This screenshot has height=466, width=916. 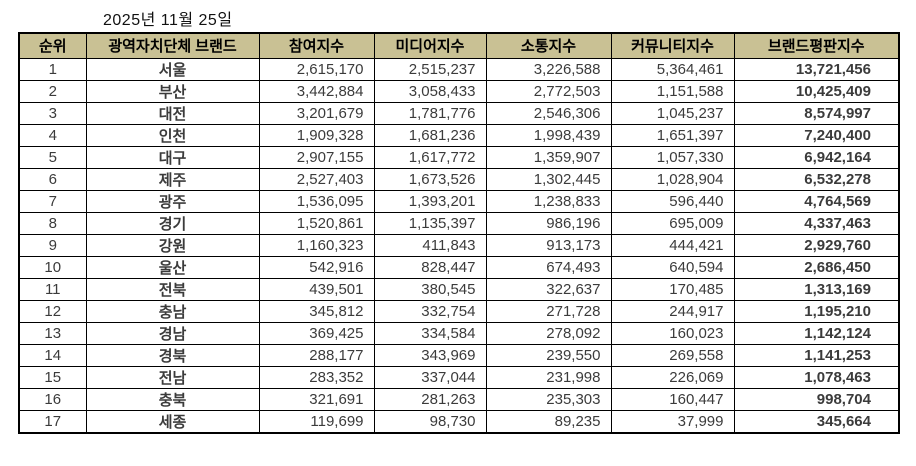 I want to click on community-index-cell: 1,151,588, so click(x=672, y=91).